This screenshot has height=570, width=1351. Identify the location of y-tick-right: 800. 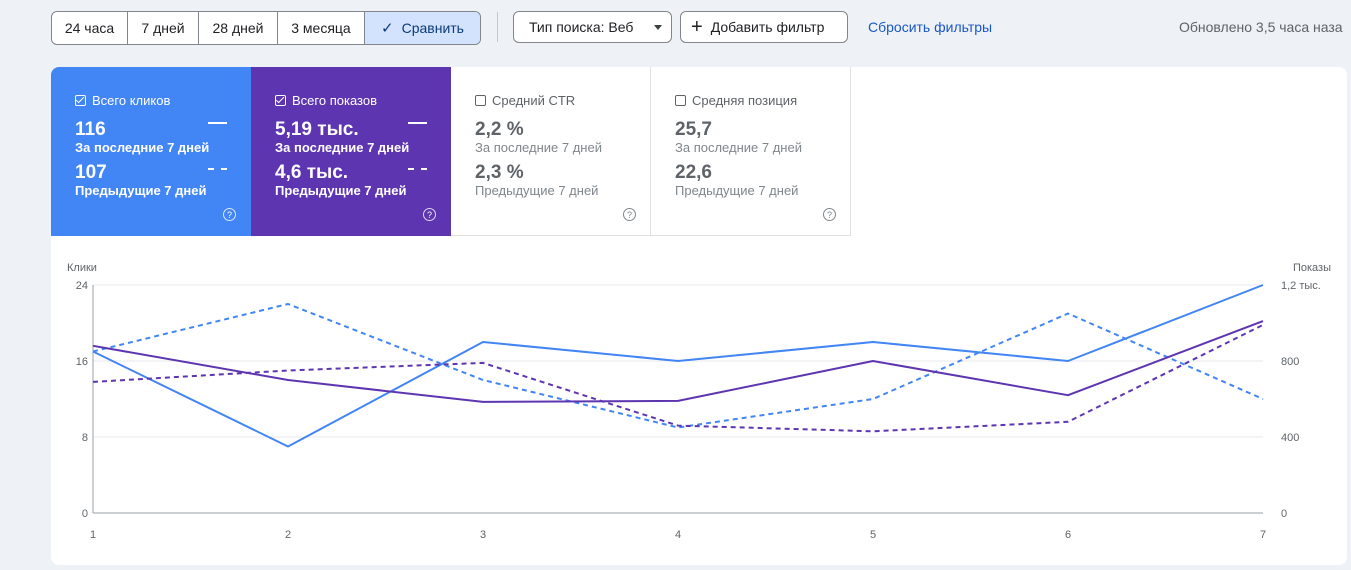
(1290, 362).